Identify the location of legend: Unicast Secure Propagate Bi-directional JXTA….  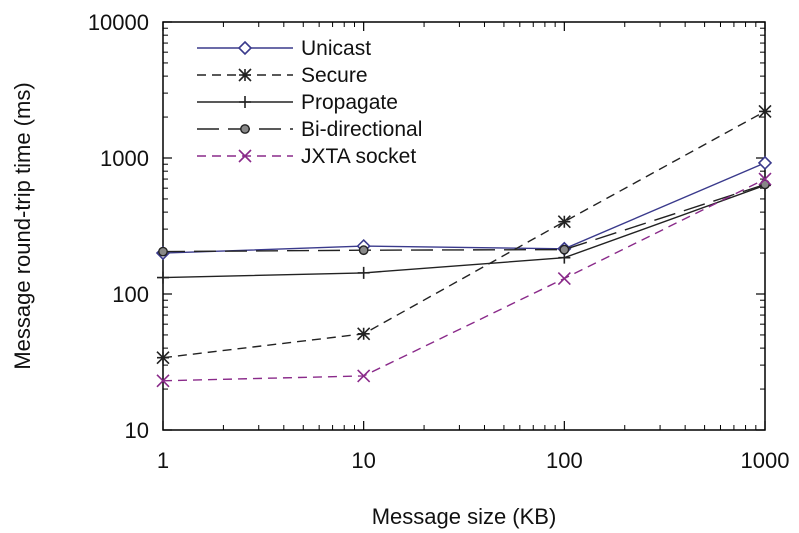
(309, 102).